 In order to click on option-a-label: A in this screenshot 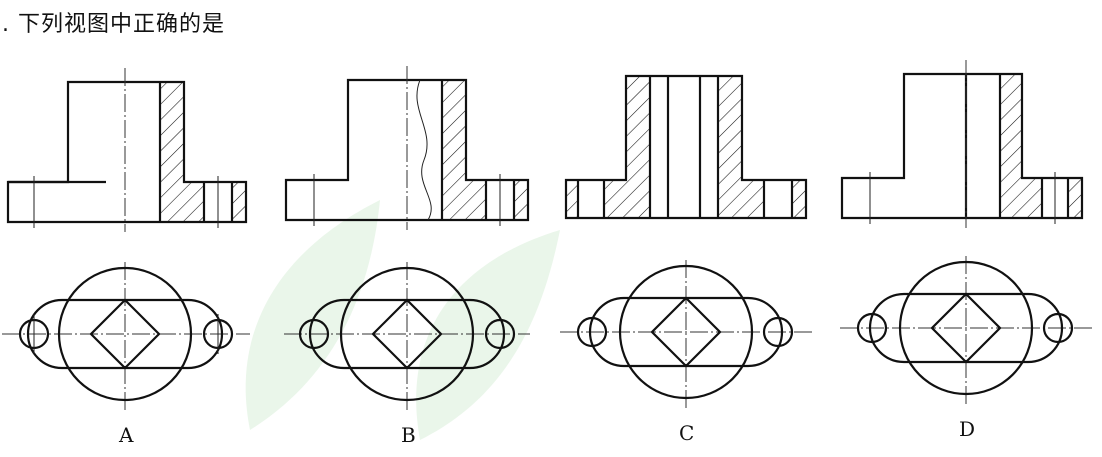, I will do `click(126, 435)`.